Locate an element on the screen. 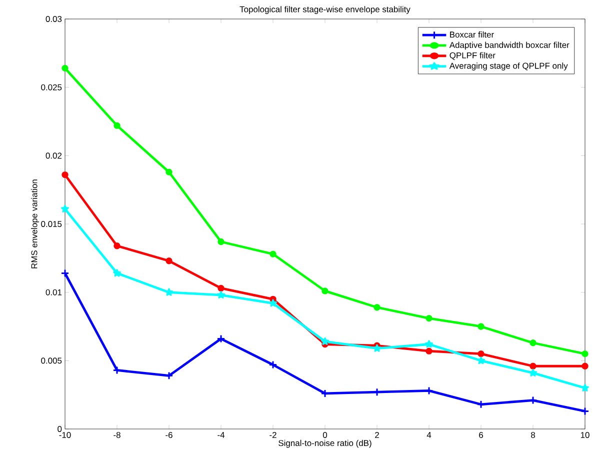 This screenshot has height=470, width=605. legend-label: QPLPF filter is located at coordinates (473, 56).